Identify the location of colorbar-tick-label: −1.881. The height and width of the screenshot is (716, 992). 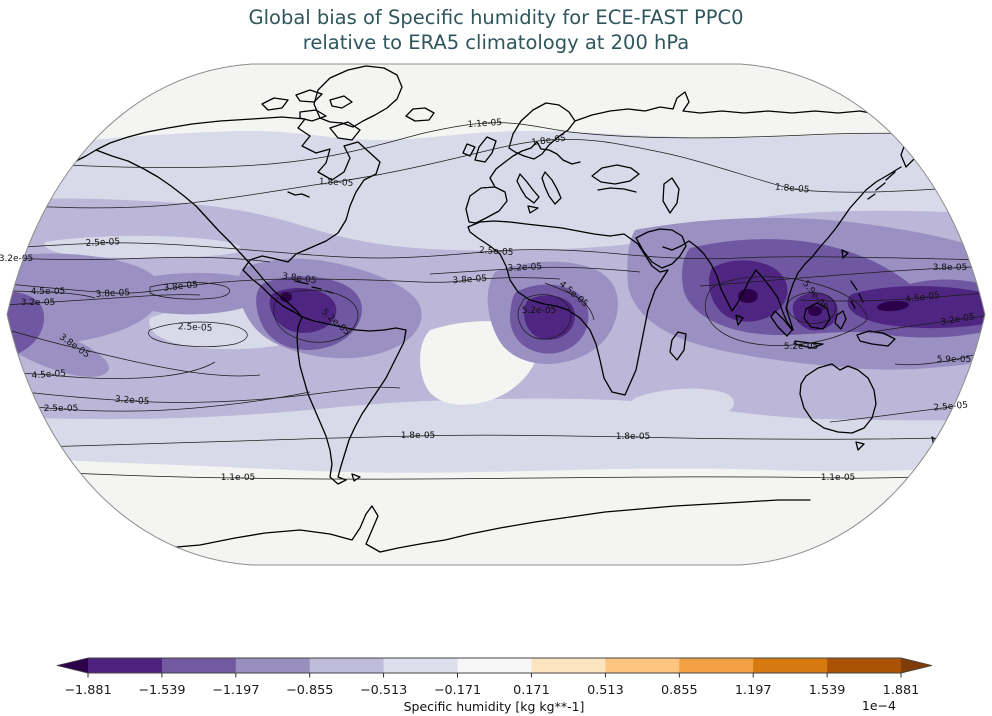
(87, 690).